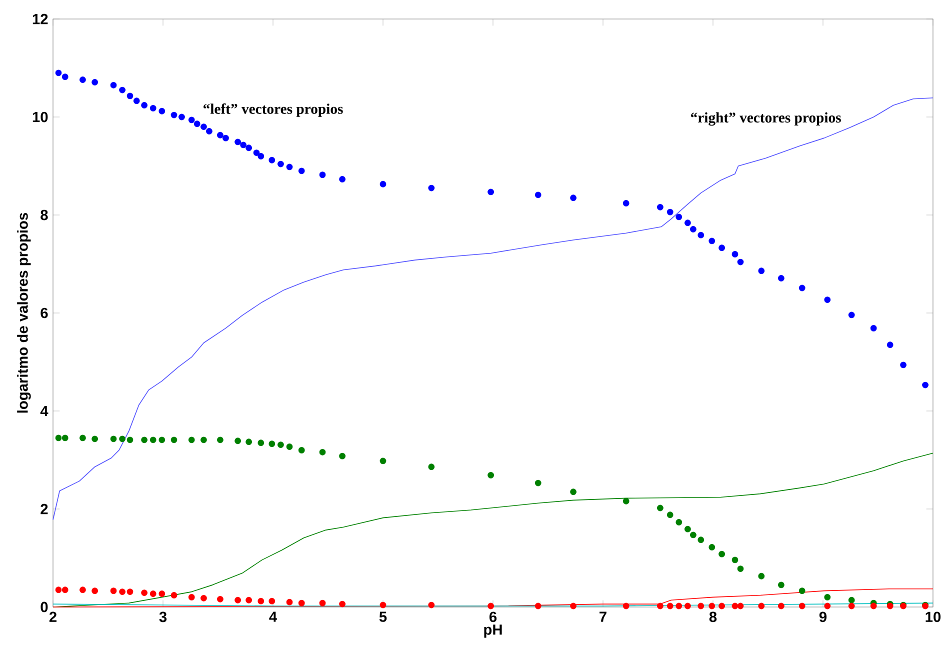  What do you see at coordinates (493, 631) in the screenshot?
I see `x-axis-title: pH` at bounding box center [493, 631].